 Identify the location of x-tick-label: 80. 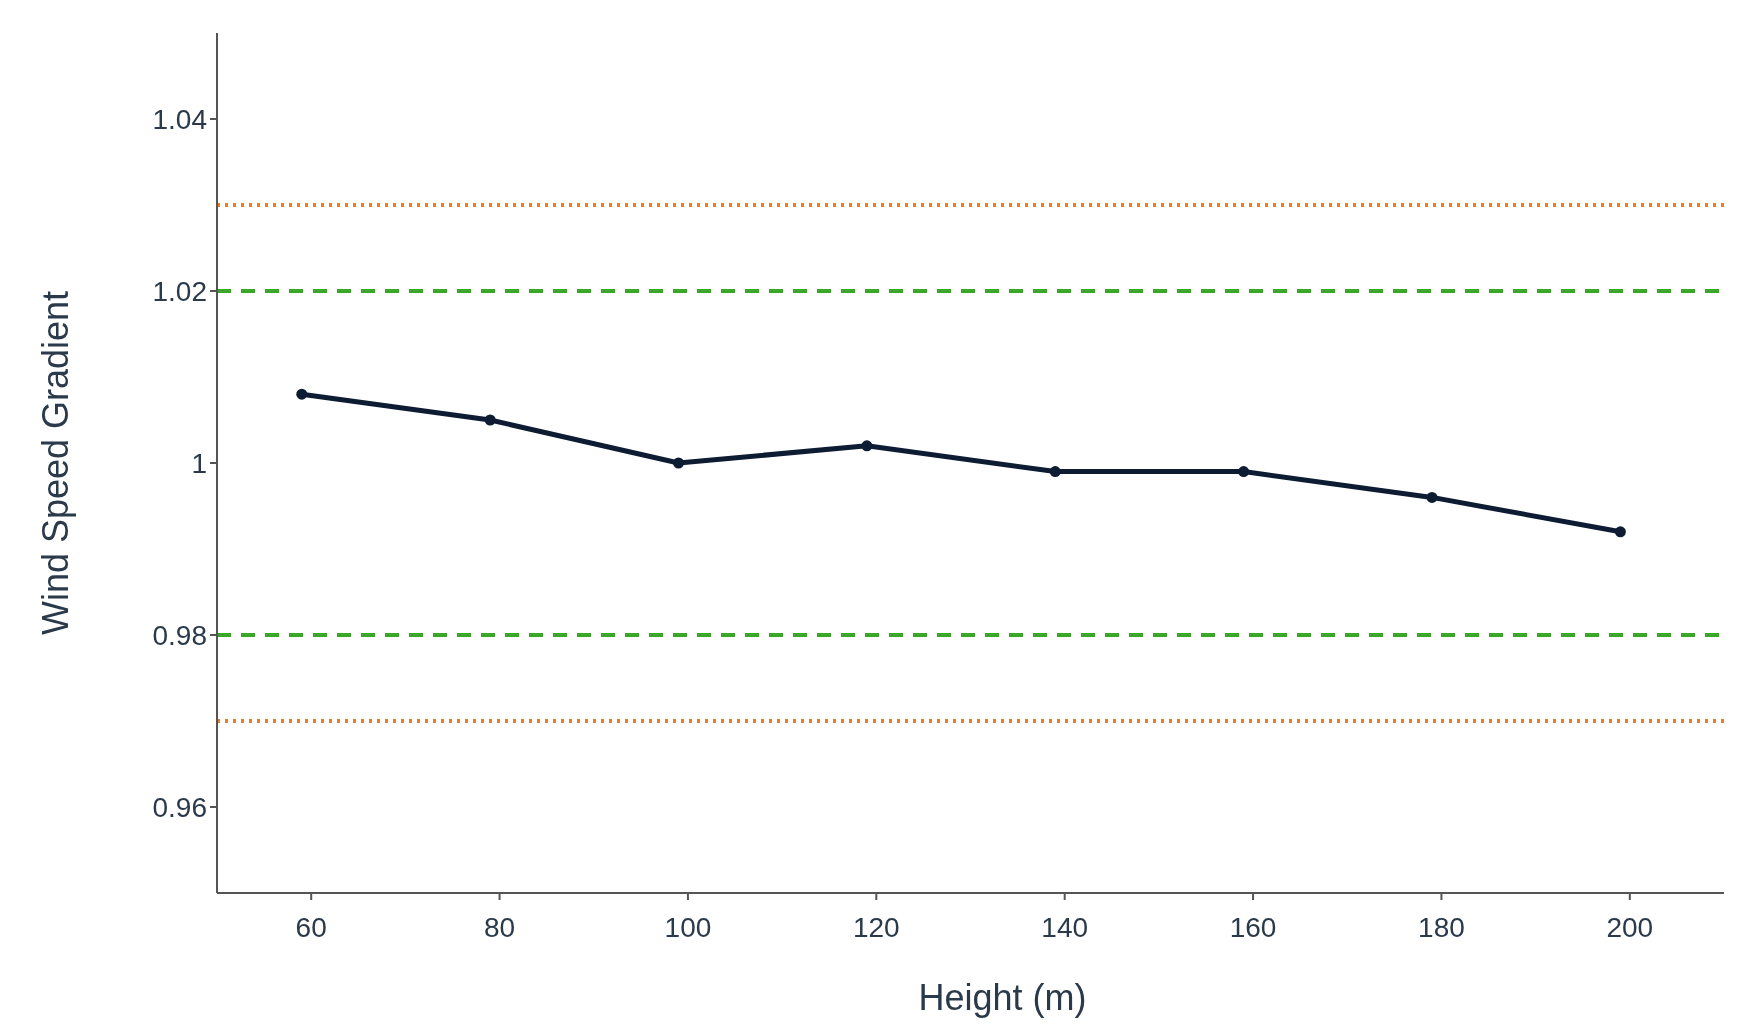
(499, 927).